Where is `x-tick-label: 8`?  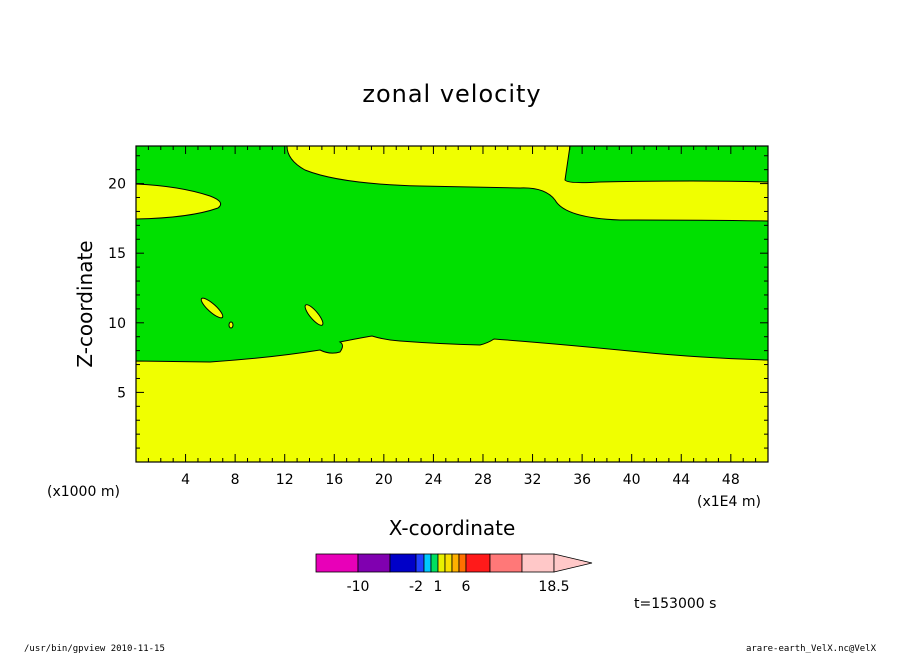
x-tick-label: 8 is located at coordinates (235, 480).